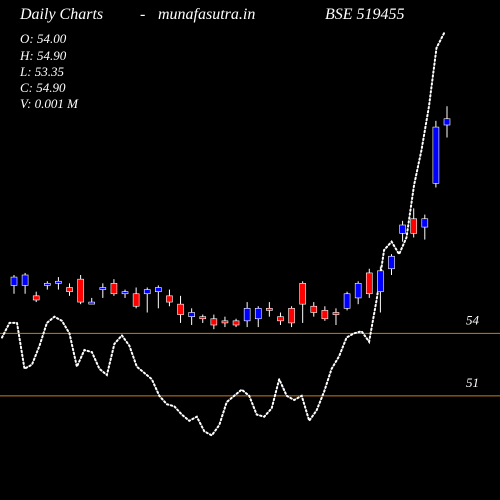 The height and width of the screenshot is (500, 500). I want to click on level-label-1: 51, so click(472, 382).